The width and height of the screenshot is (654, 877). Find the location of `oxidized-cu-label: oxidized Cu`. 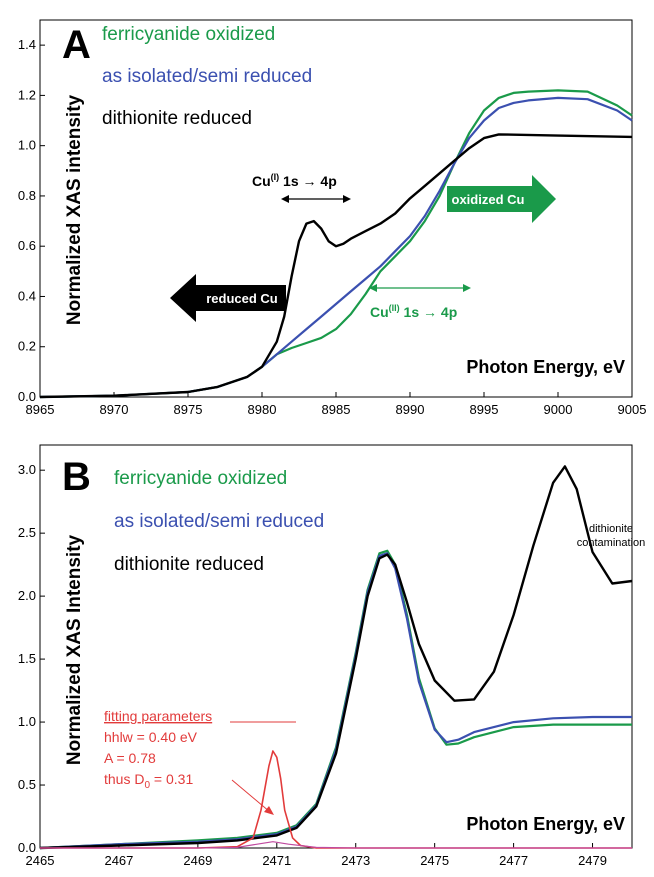

oxidized-cu-label: oxidized Cu is located at coordinates (488, 199).